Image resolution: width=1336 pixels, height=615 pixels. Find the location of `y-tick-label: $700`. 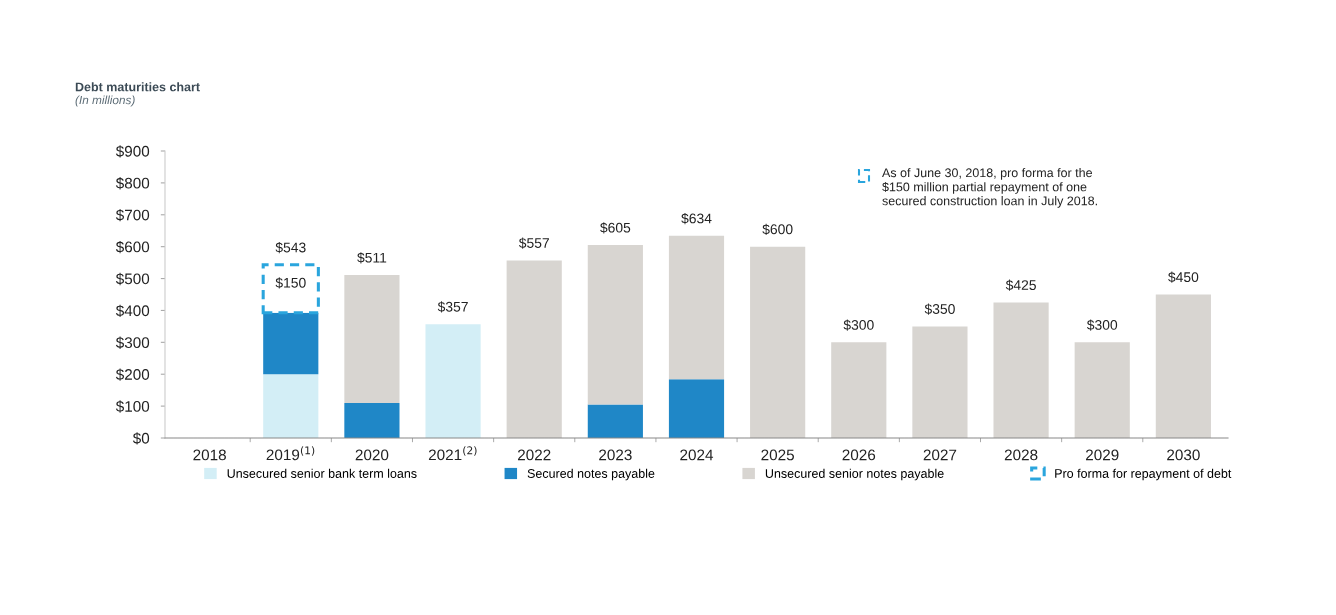

y-tick-label: $700 is located at coordinates (132, 215).